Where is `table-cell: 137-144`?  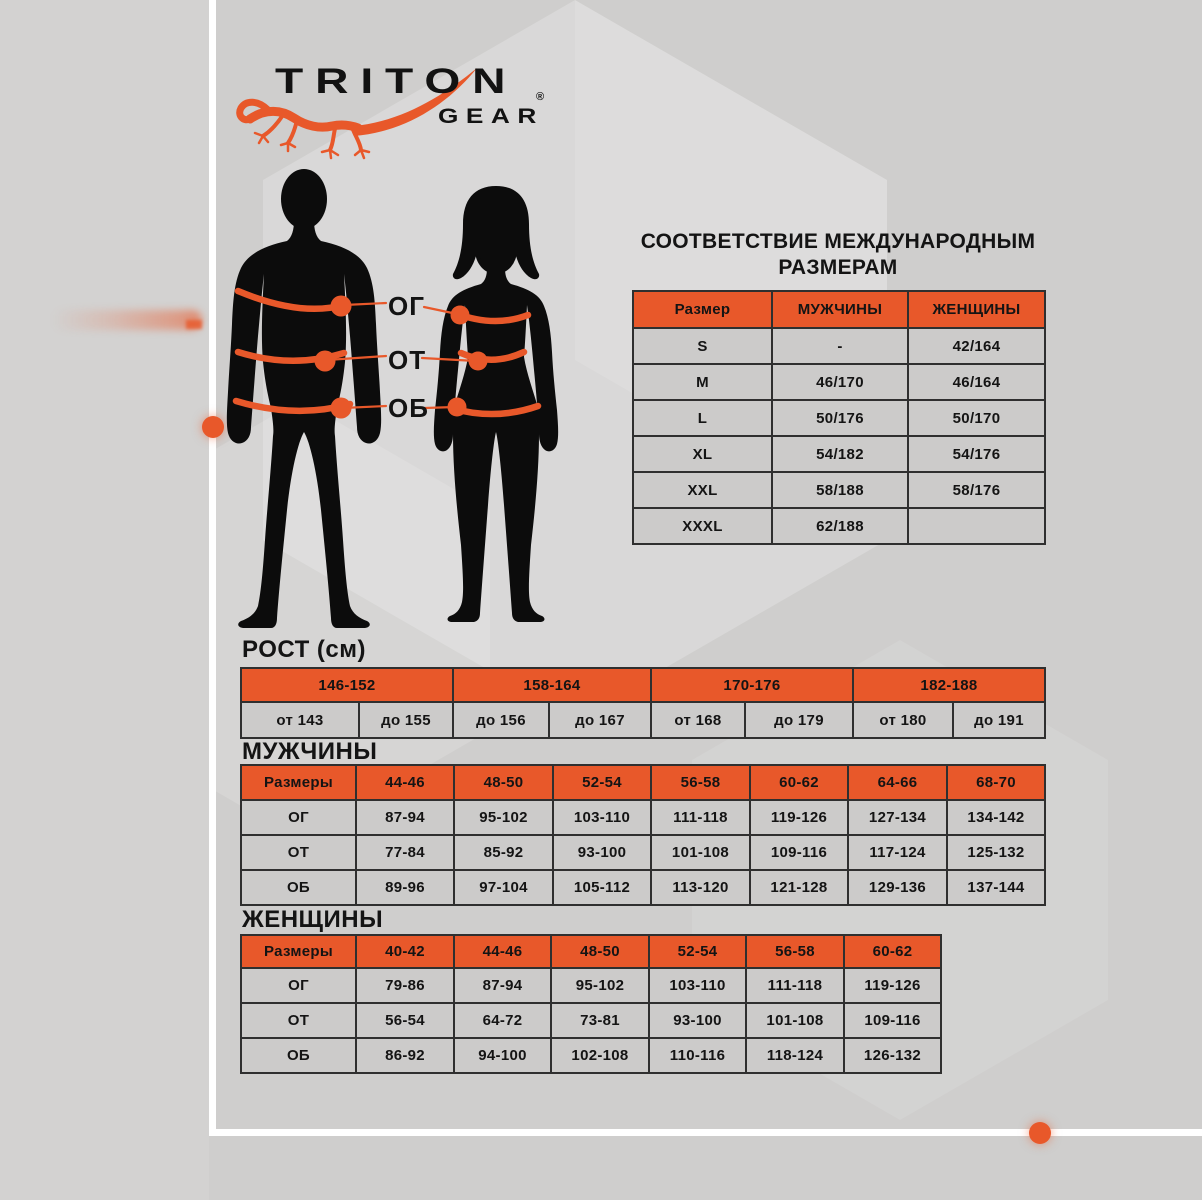
table-cell: 137-144 is located at coordinates (996, 887).